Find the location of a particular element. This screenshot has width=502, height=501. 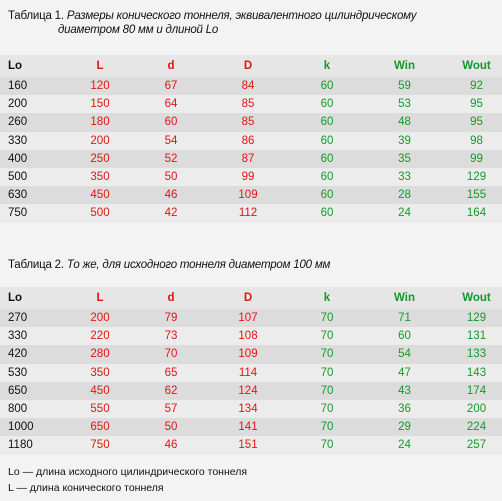

table2-header-row: Lo L d D k Win Wout is located at coordinates (251, 298).